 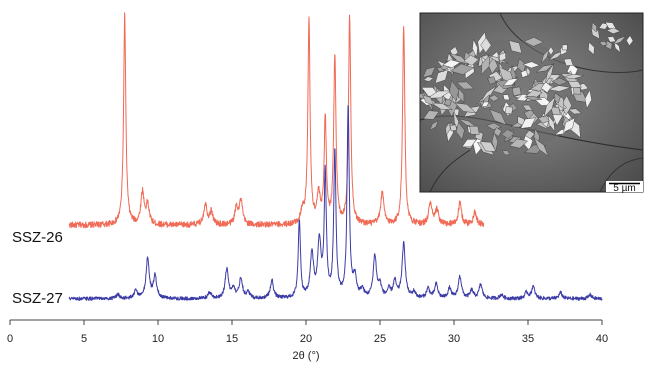 What do you see at coordinates (232, 339) in the screenshot?
I see `x-tick-label: 15` at bounding box center [232, 339].